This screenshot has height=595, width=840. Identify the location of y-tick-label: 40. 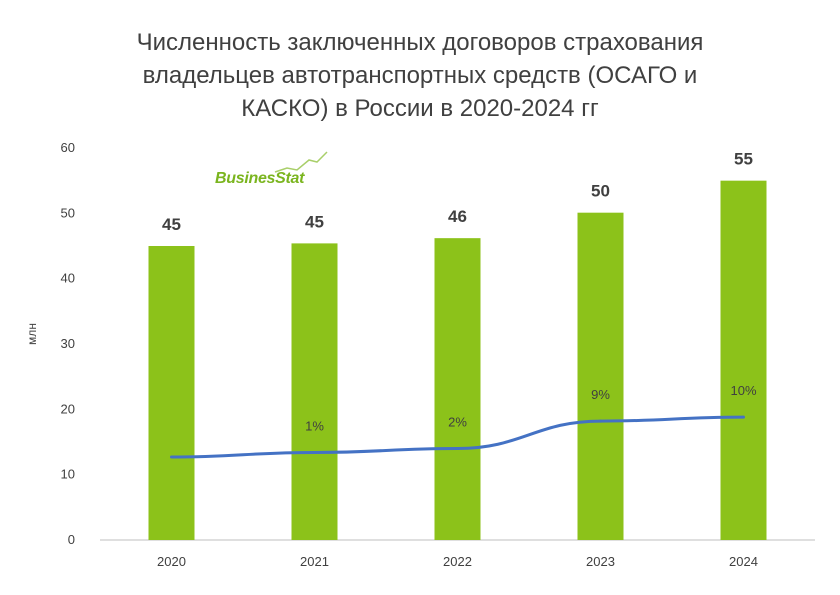
(68, 278).